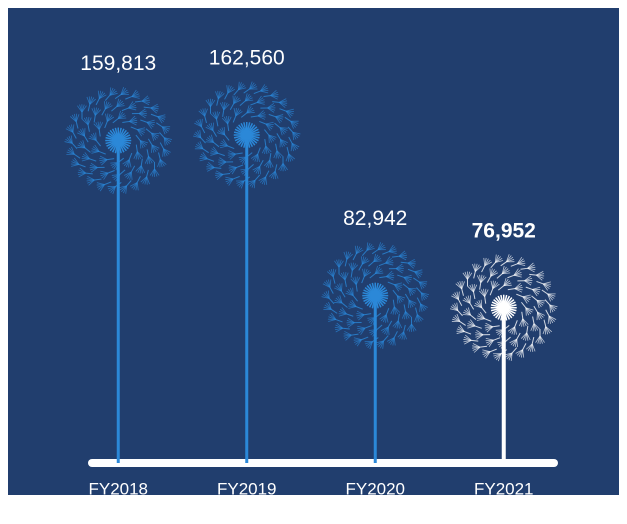  What do you see at coordinates (118, 140) in the screenshot?
I see `seed-head` at bounding box center [118, 140].